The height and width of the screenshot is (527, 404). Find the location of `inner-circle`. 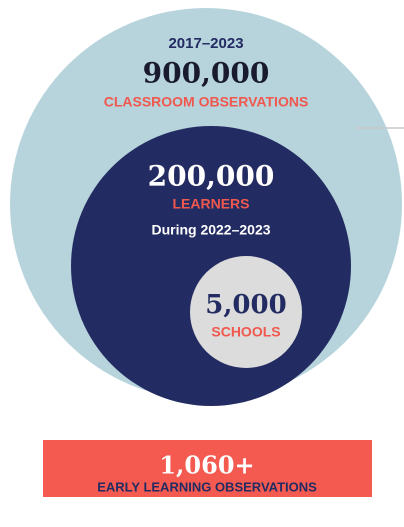

inner-circle is located at coordinates (246, 312).